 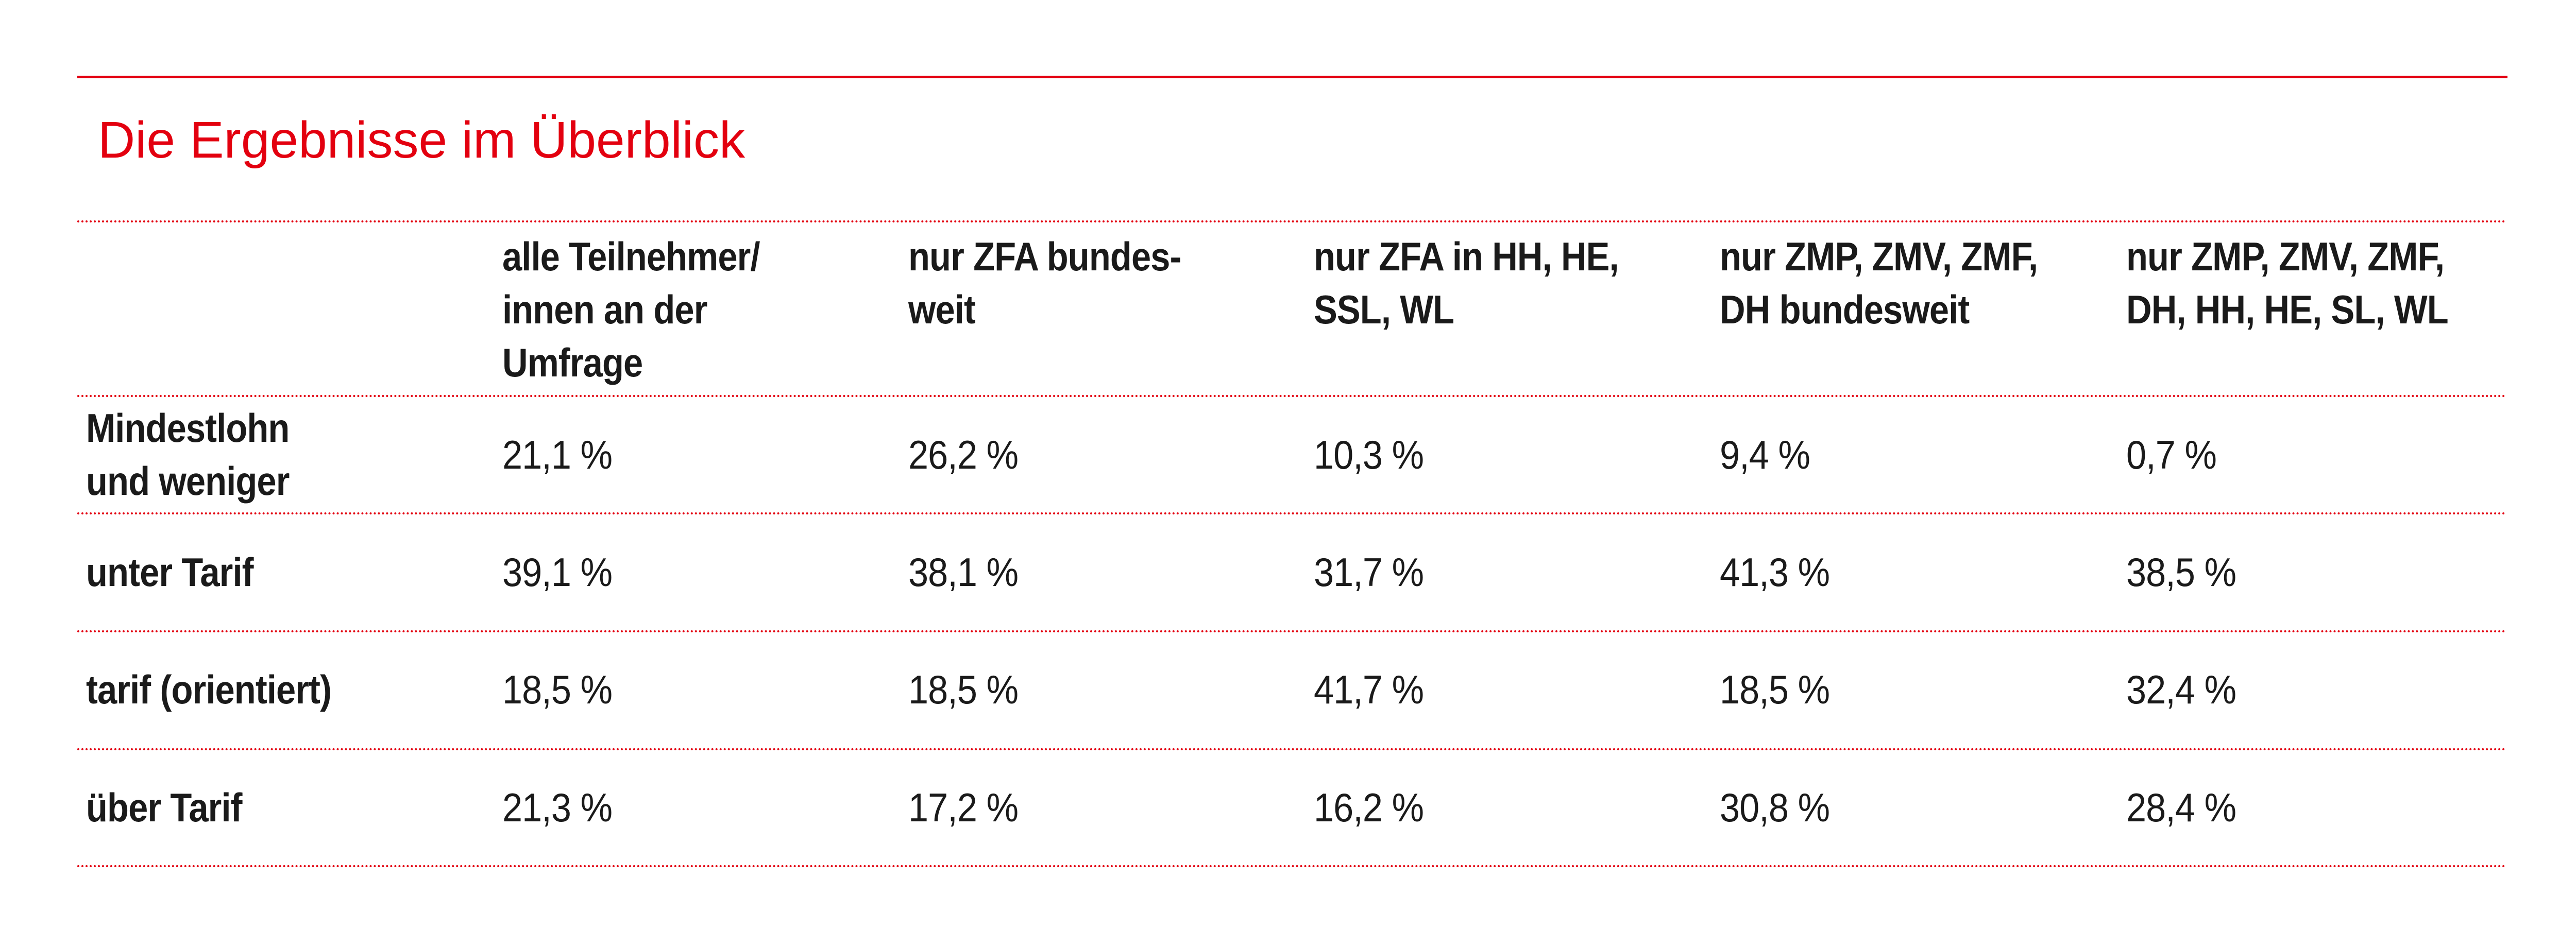 I want to click on column-header-zmp-nationwide: nur ZMP, ZMV, ZMF, DH bundesweit, so click(x=1879, y=283).